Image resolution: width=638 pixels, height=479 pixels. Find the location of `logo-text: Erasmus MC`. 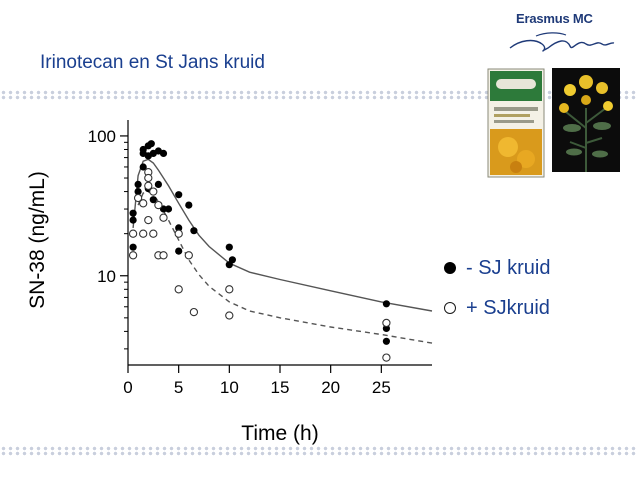

logo-text: Erasmus MC is located at coordinates (554, 18).